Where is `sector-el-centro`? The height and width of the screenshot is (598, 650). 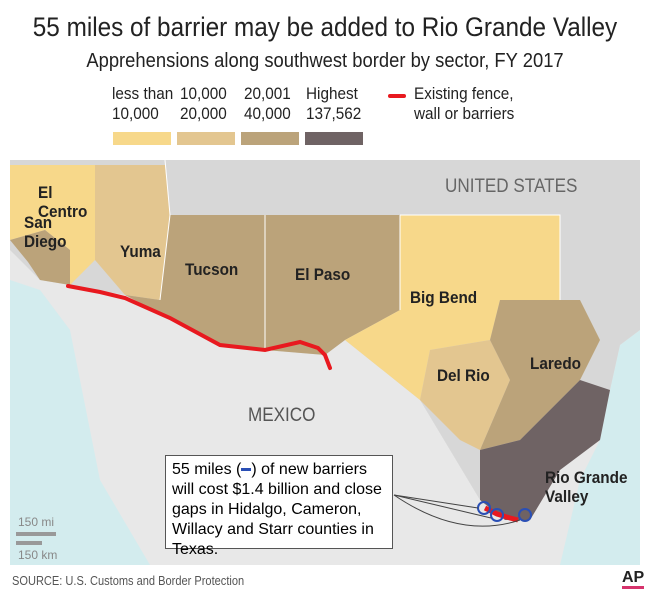 sector-el-centro is located at coordinates (52, 225).